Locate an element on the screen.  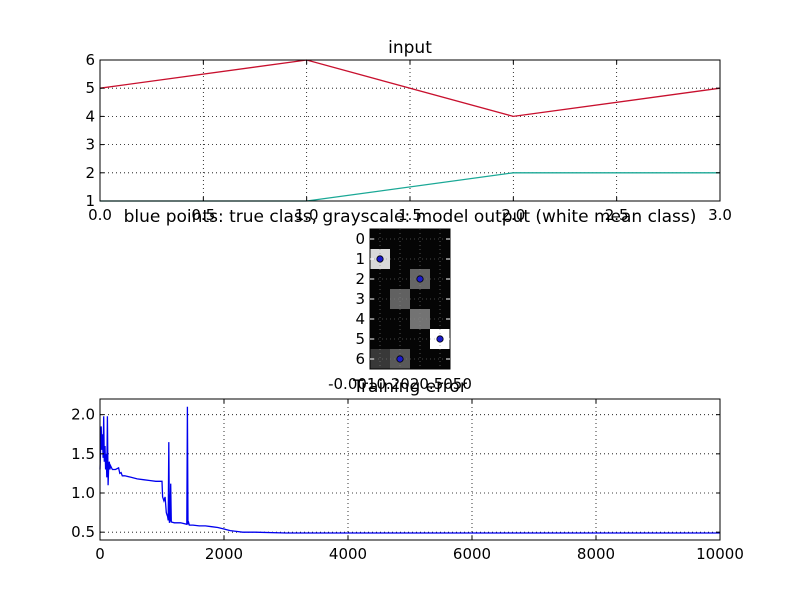
training-error-x-tick-label: 8000 is located at coordinates (596, 554).